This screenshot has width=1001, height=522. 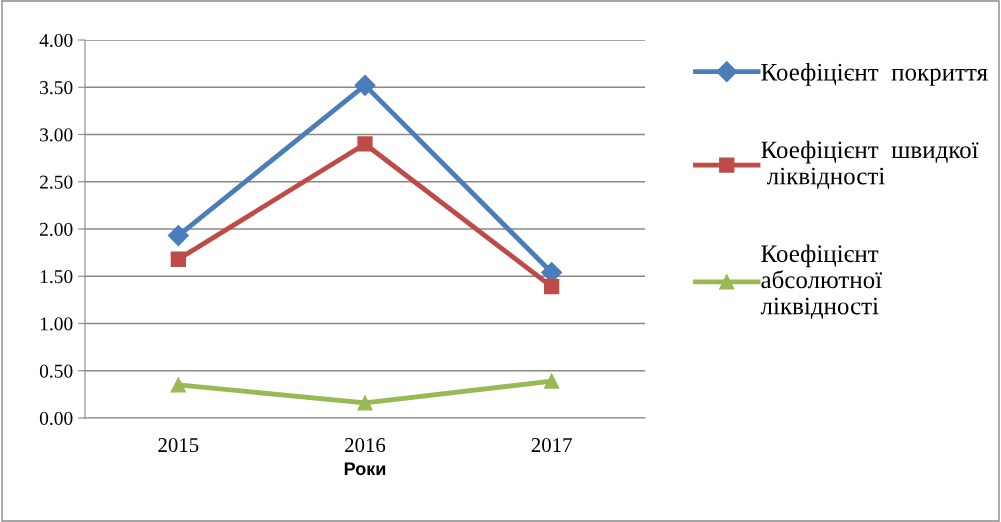 What do you see at coordinates (821, 282) in the screenshot?
I see `legend-label: Коефіцієнт абсолютної ліквідності` at bounding box center [821, 282].